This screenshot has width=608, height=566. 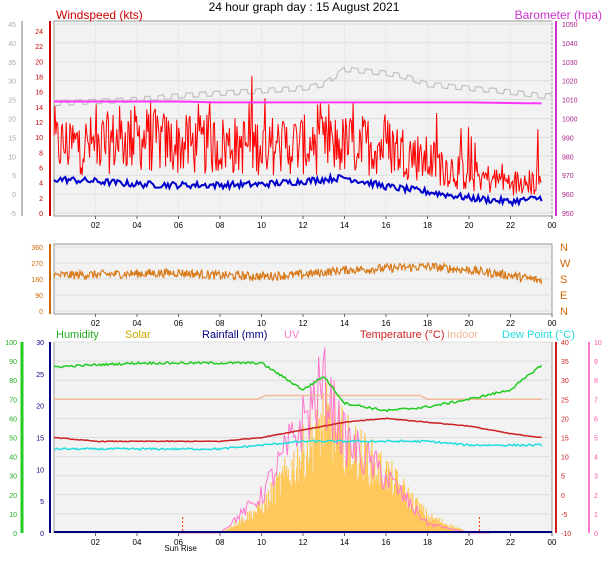 What do you see at coordinates (39, 123) in the screenshot?
I see `windspeed-tick-label: 12` at bounding box center [39, 123].